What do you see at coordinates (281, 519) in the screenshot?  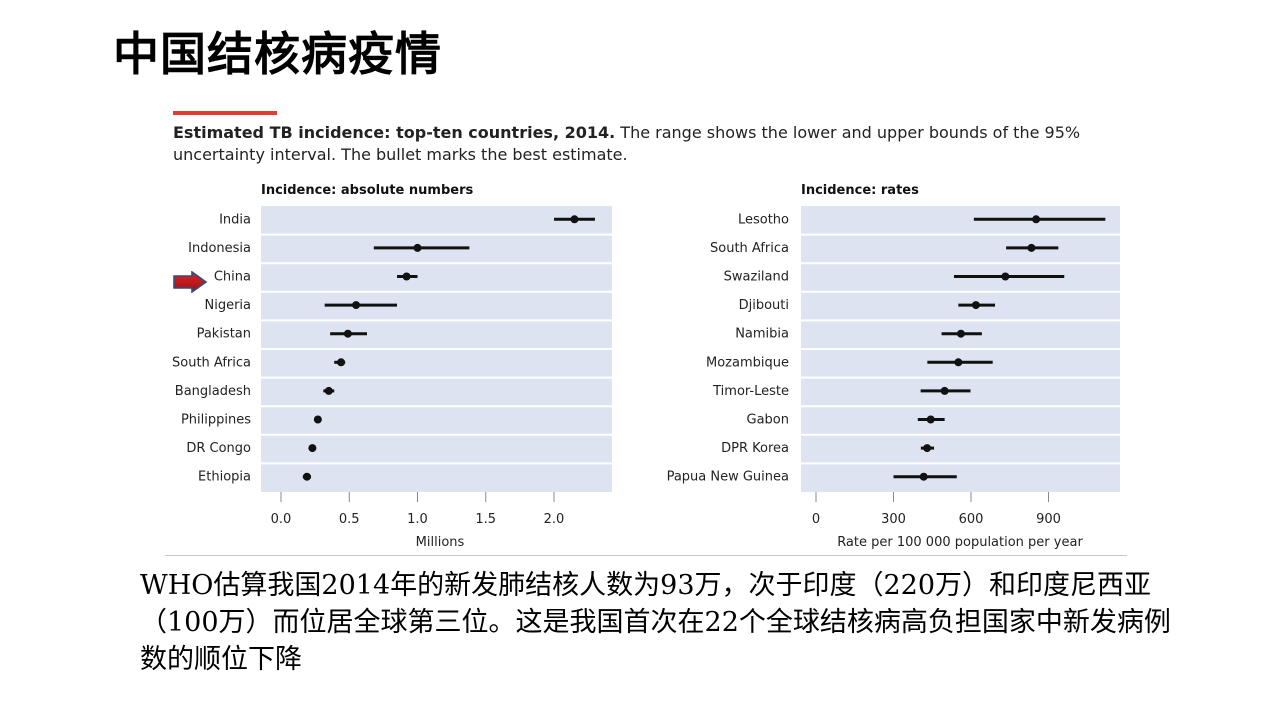 I see `x-tick-label: 0.0` at bounding box center [281, 519].